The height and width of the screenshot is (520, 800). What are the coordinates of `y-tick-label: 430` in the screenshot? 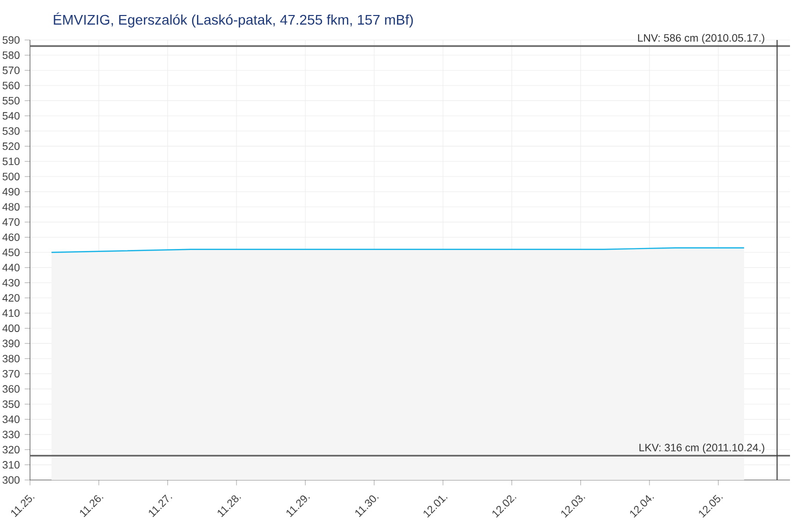 It's located at (11, 282).